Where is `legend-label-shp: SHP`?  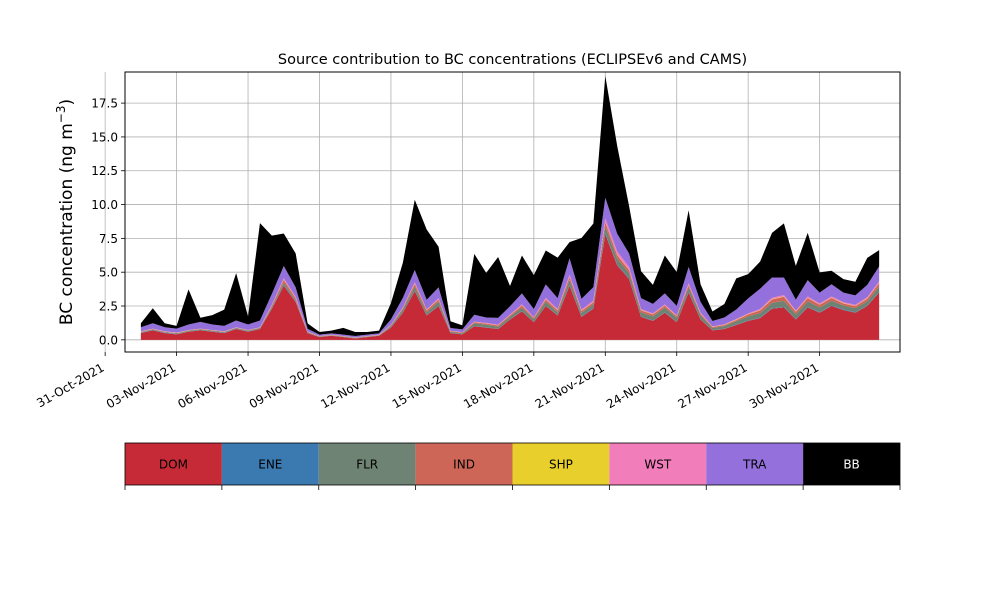 legend-label-shp: SHP is located at coordinates (561, 465).